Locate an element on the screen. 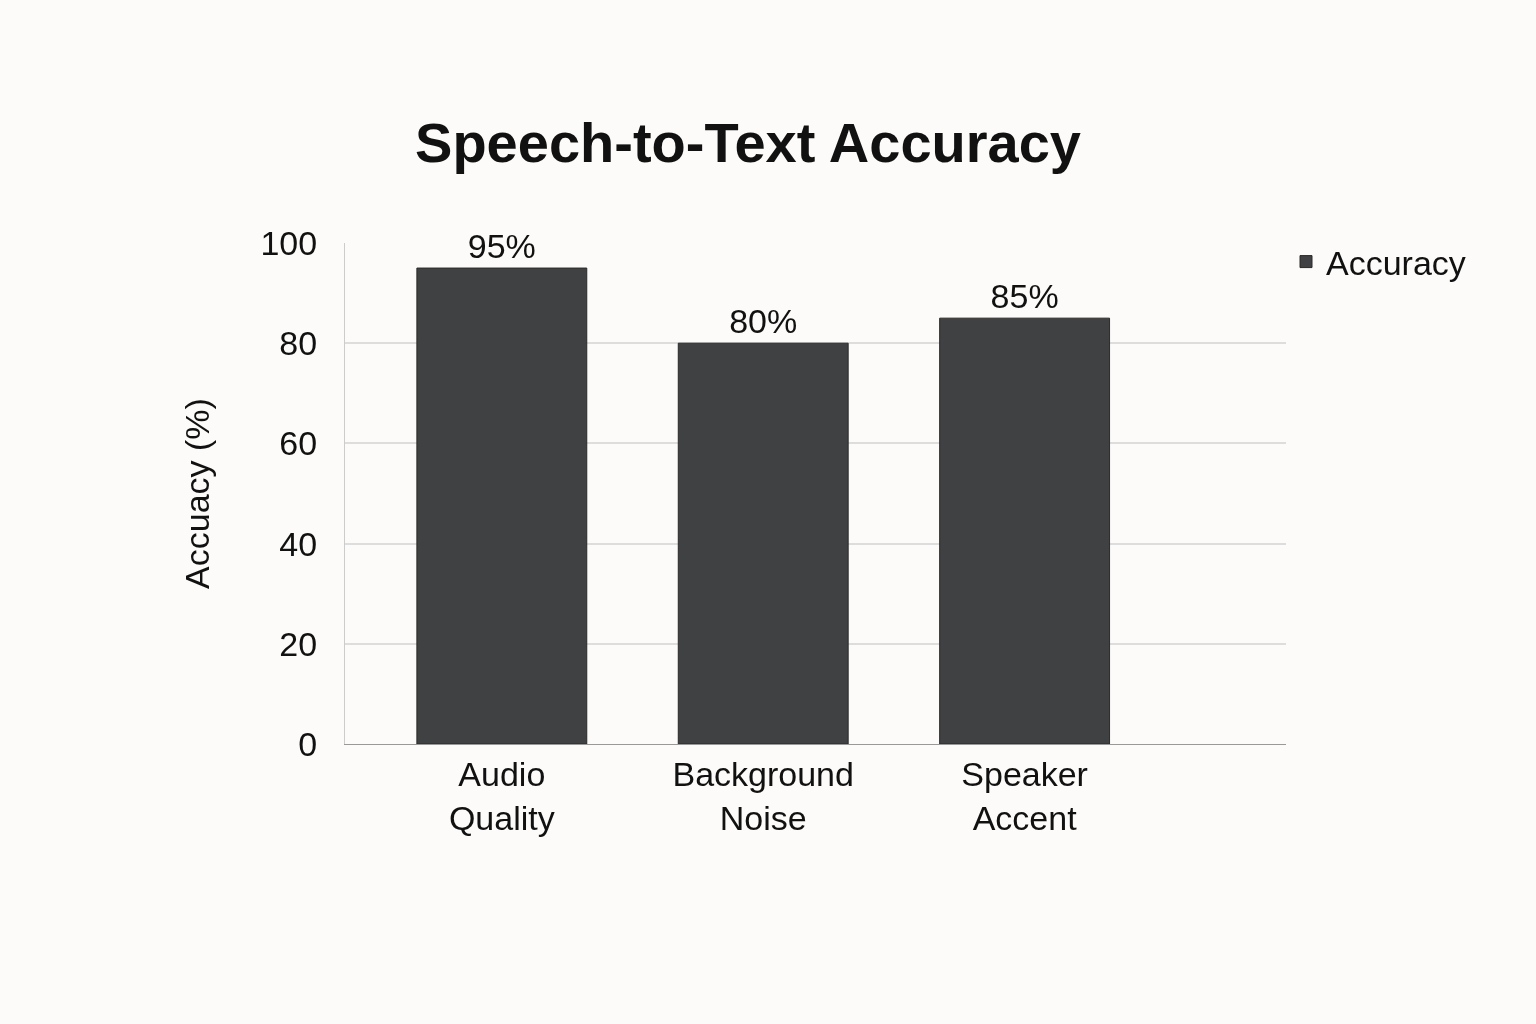  y-tick-label: 40 is located at coordinates (298, 543).